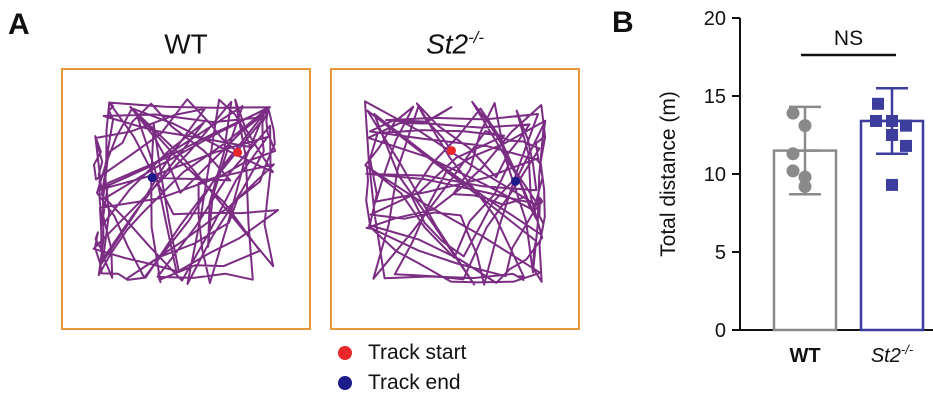  I want to click on y-tick-label: 5, so click(720, 253).